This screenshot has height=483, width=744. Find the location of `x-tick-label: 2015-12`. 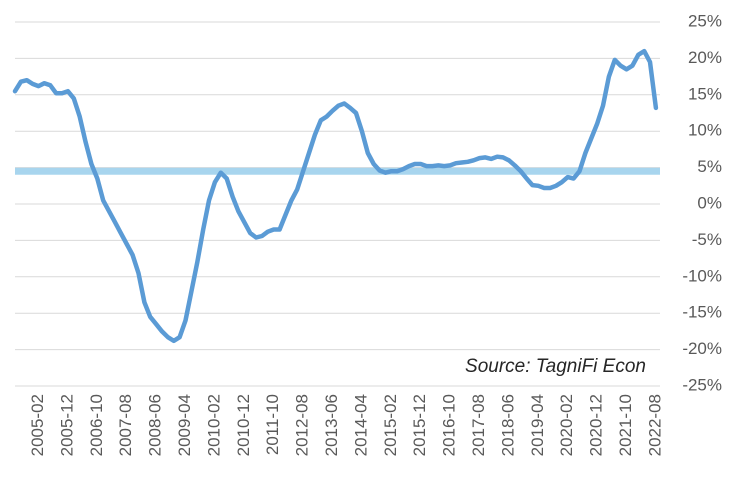

x-tick-label: 2015-12 is located at coordinates (419, 425).